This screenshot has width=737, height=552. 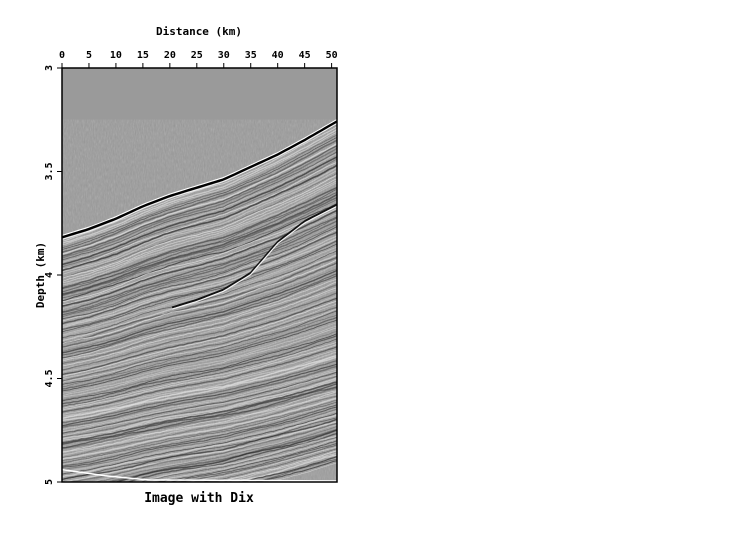 What do you see at coordinates (199, 475) in the screenshot?
I see `image-bottom-edge` at bounding box center [199, 475].